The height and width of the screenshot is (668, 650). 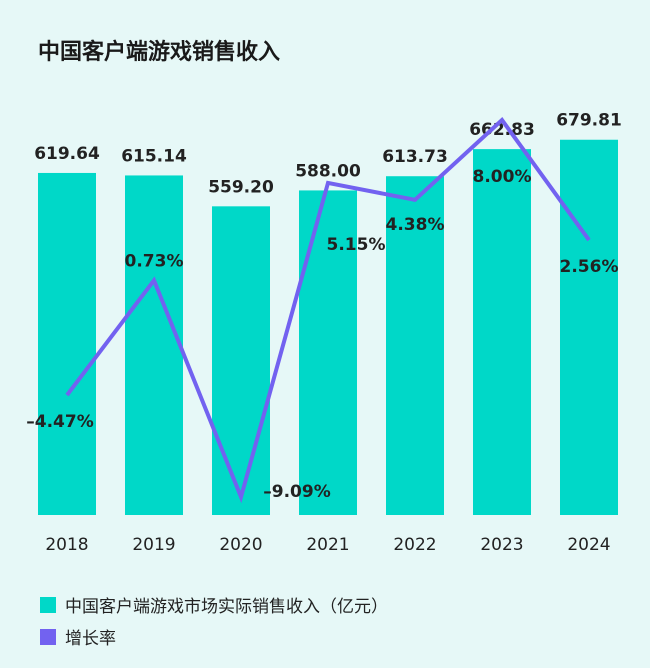 What do you see at coordinates (241, 187) in the screenshot?
I see `bar-value-label-2020: 559.20` at bounding box center [241, 187].